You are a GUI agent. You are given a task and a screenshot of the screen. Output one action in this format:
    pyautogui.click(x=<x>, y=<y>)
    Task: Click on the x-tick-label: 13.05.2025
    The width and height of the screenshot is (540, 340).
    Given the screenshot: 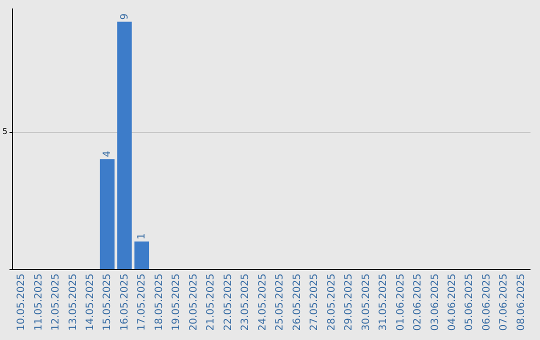 What is the action you would take?
    pyautogui.click(x=73, y=302)
    